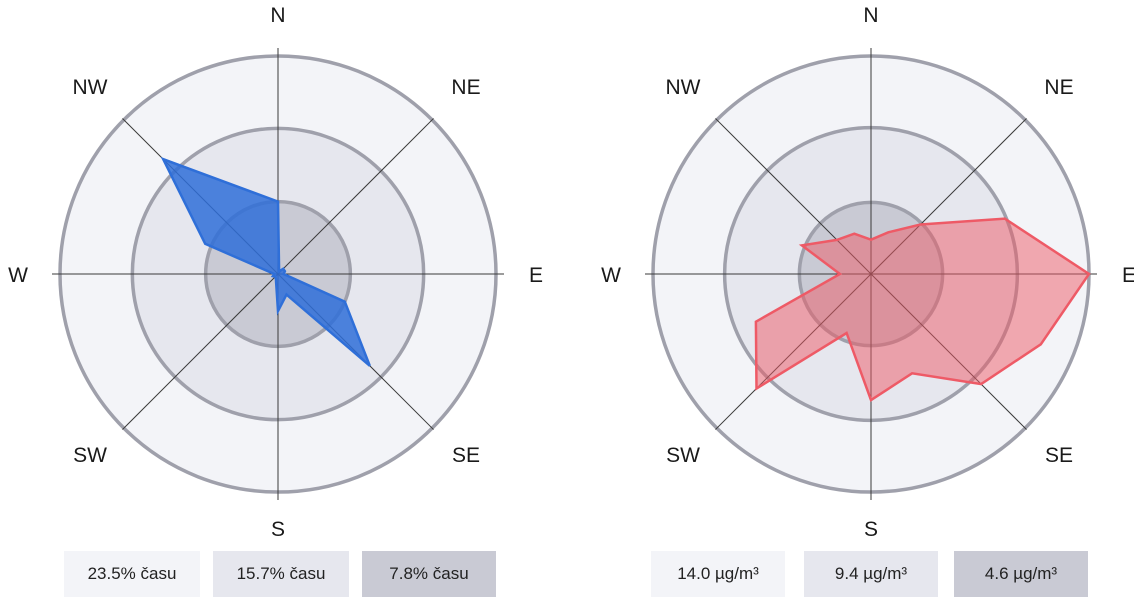  Describe the element at coordinates (611, 275) in the screenshot. I see `direction-label-w-right: W` at that location.